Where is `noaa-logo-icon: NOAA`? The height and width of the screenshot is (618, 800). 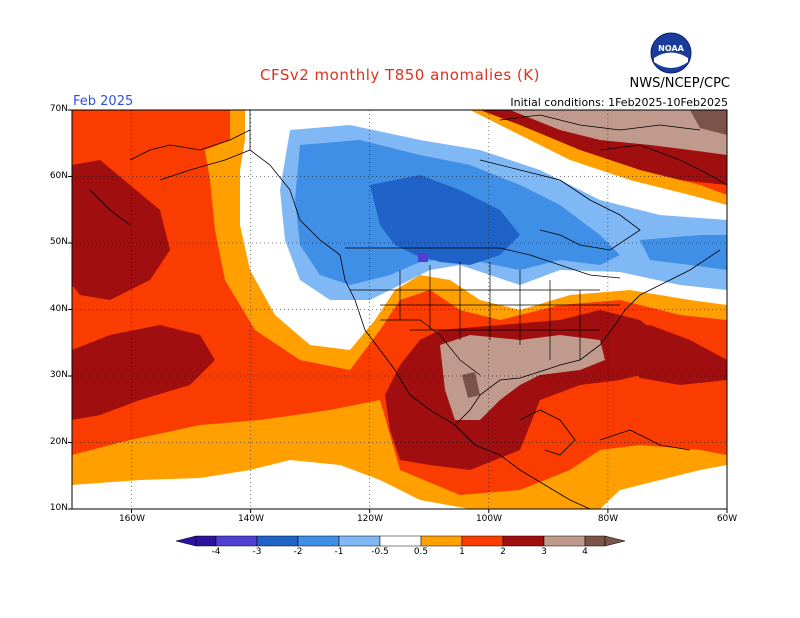 noaa-logo-icon: NOAA is located at coordinates (671, 53).